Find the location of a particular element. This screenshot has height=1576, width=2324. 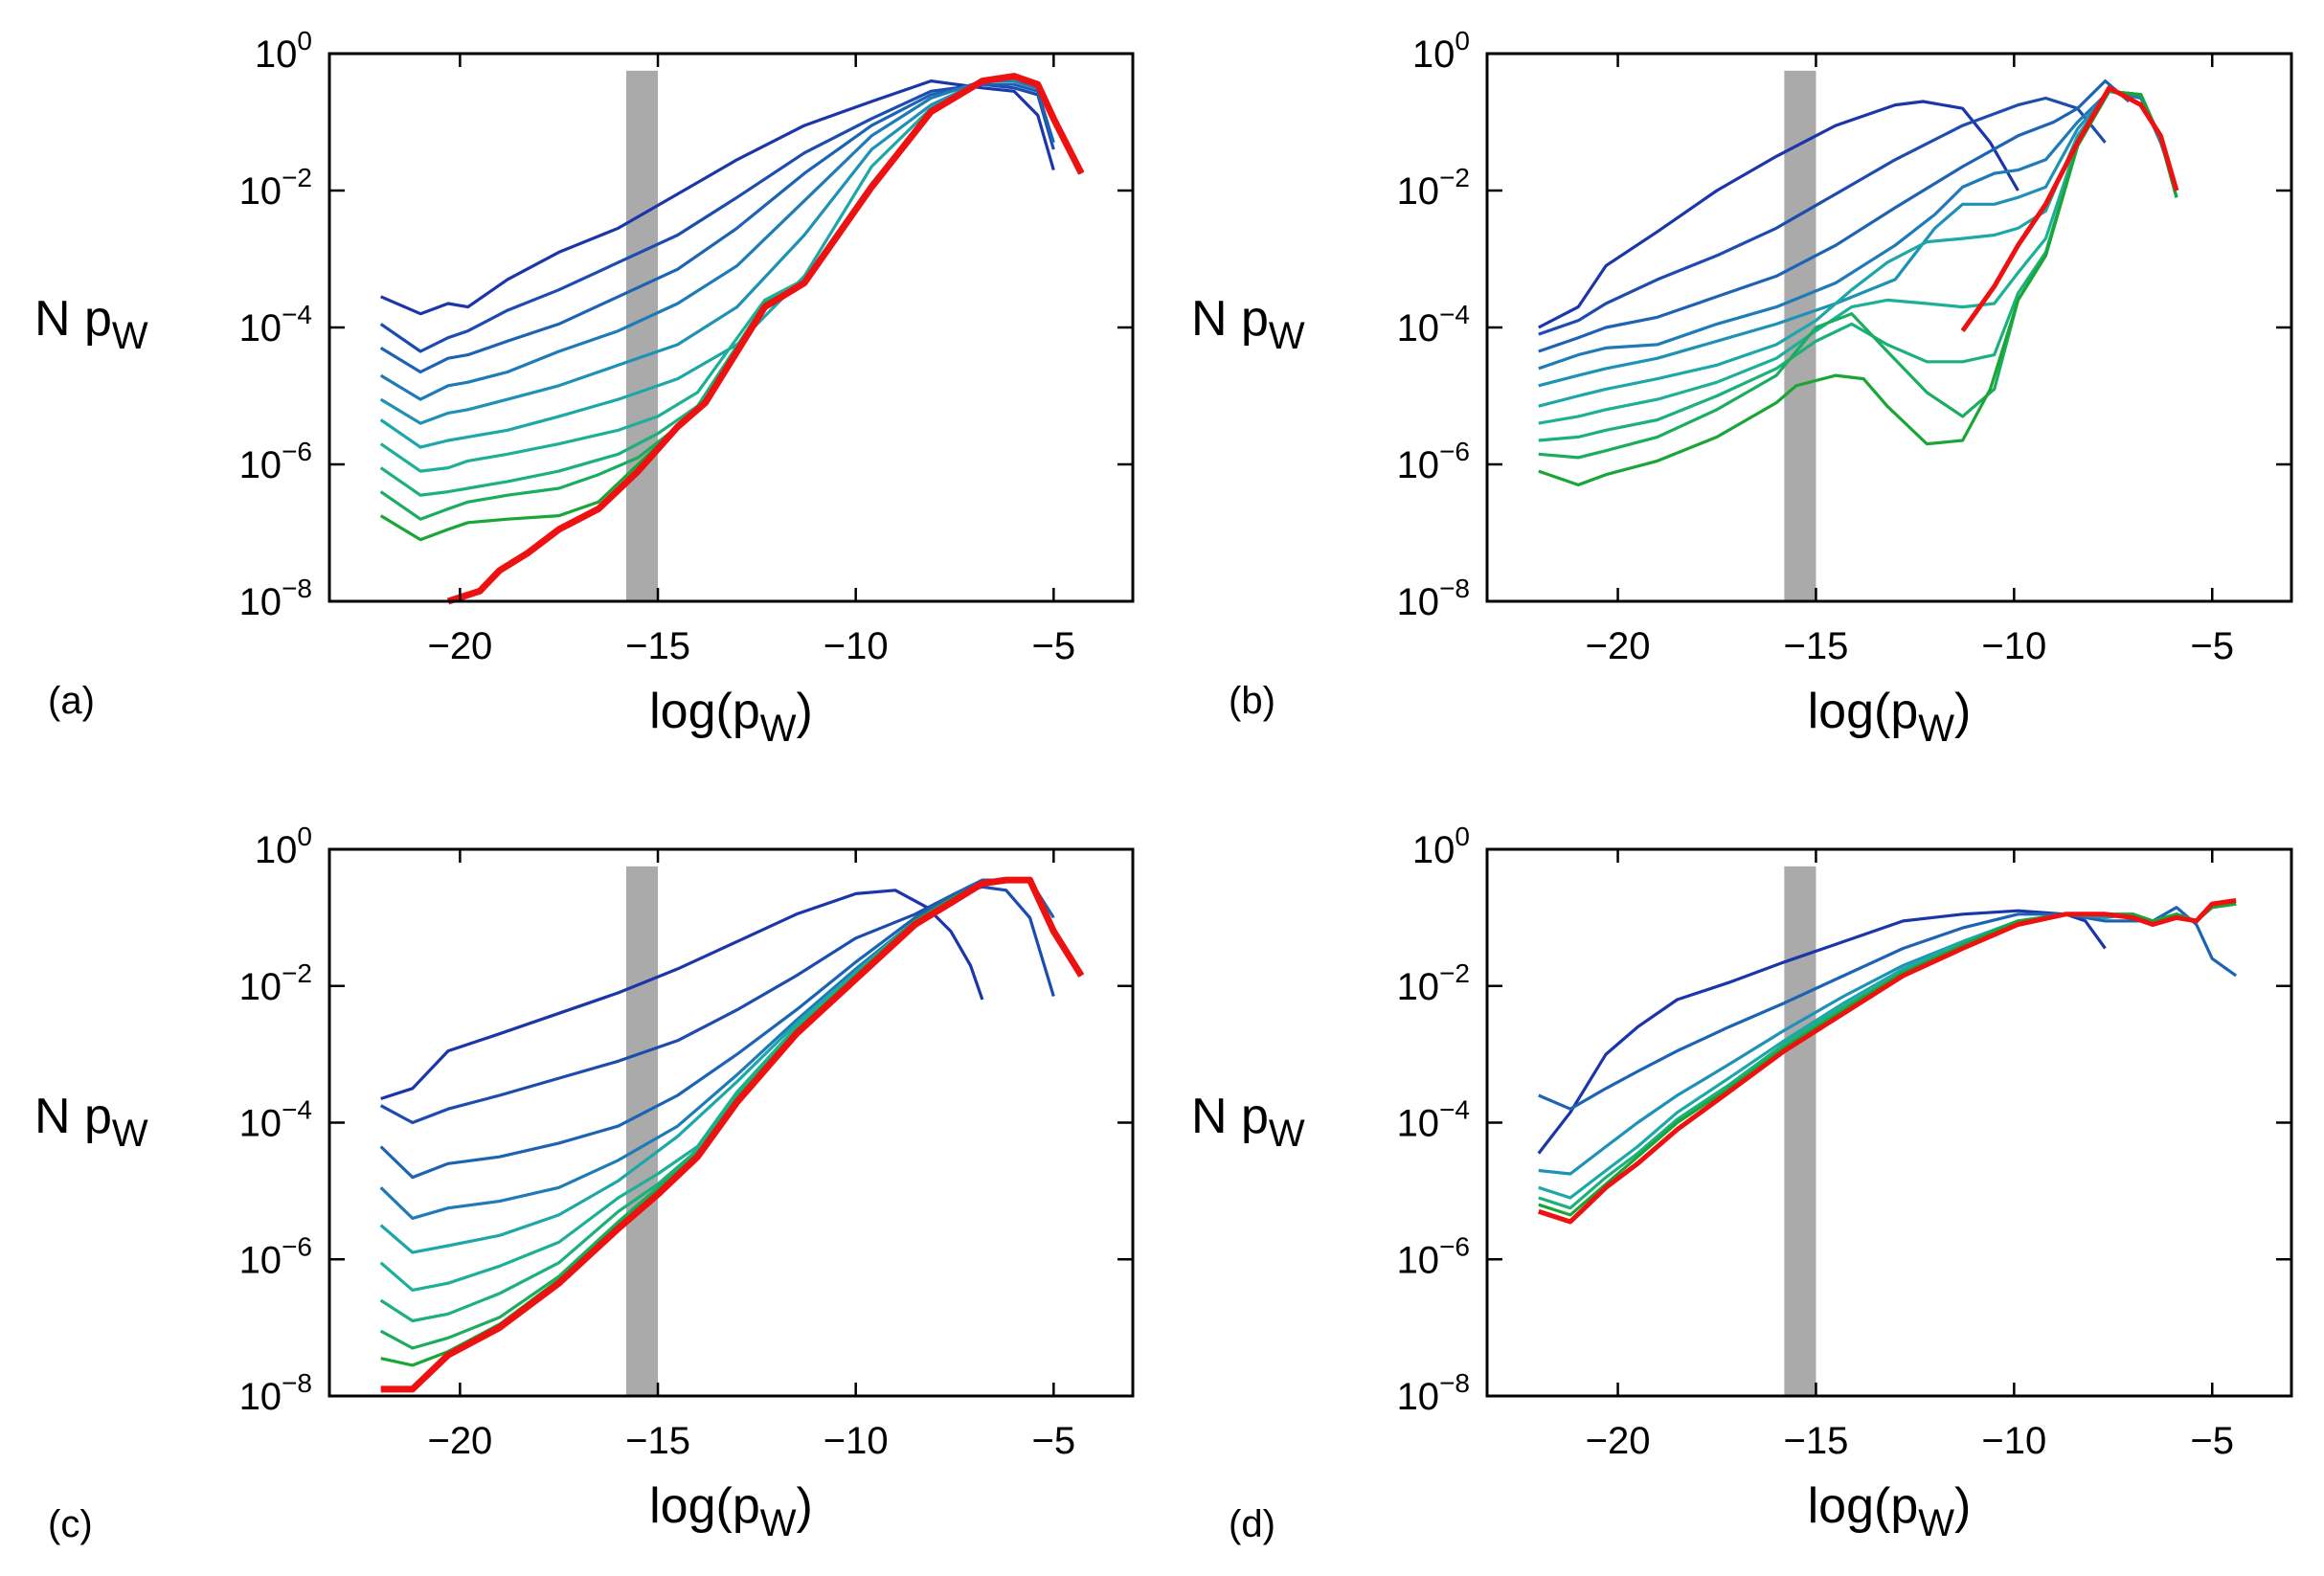

panel-label: (a) is located at coordinates (71, 701).